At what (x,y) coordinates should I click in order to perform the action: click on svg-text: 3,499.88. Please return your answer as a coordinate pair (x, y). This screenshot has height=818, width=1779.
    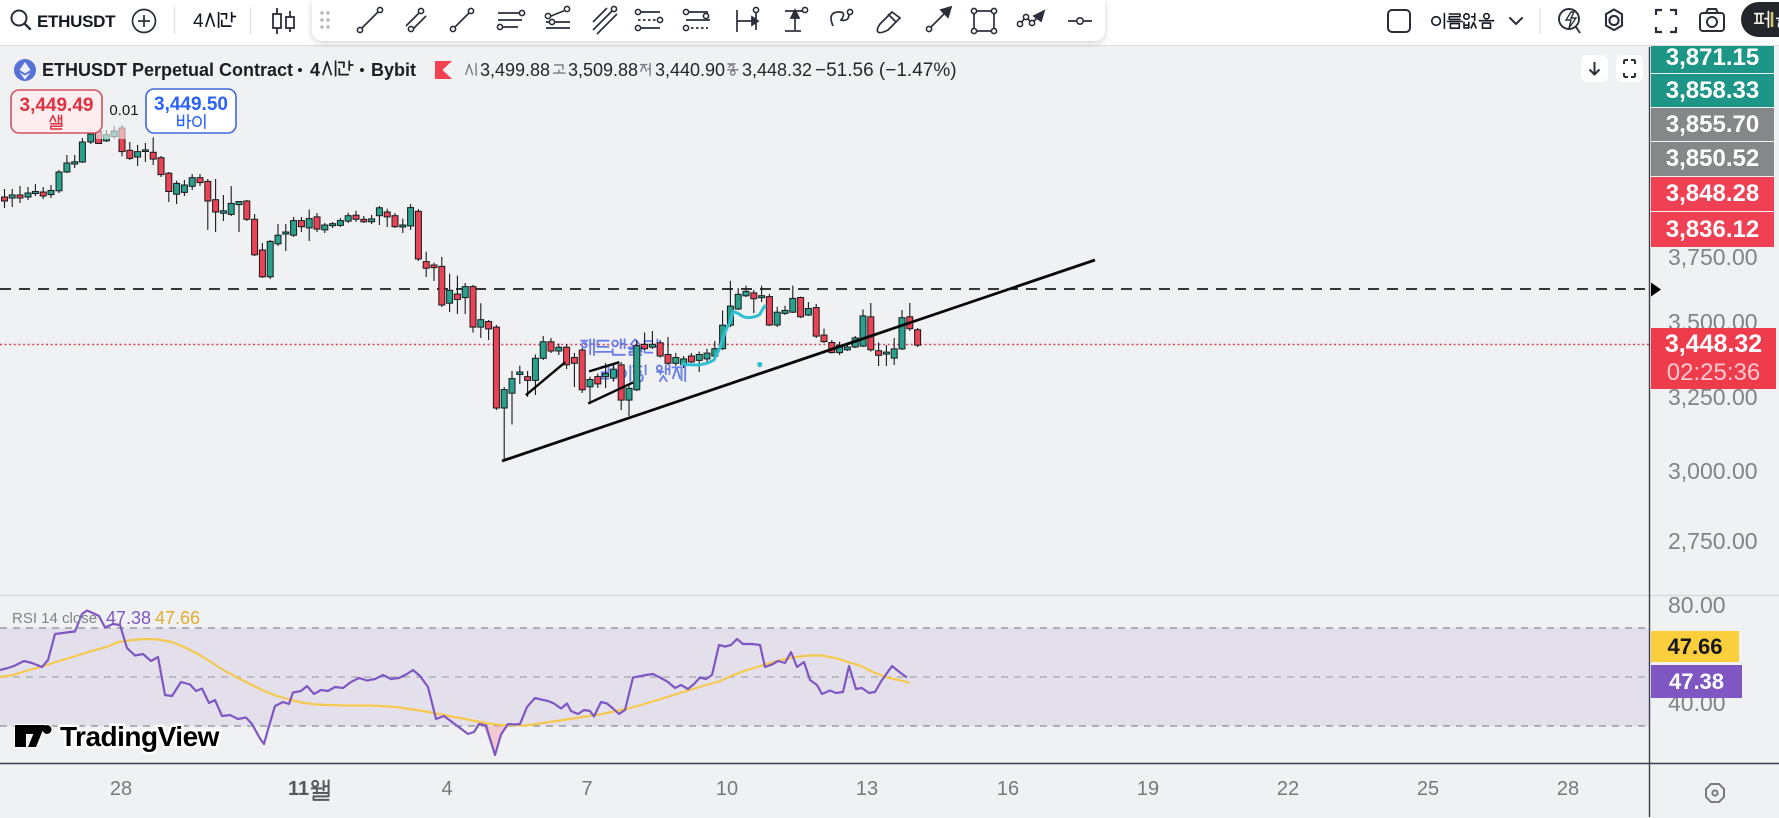
    Looking at the image, I should click on (515, 70).